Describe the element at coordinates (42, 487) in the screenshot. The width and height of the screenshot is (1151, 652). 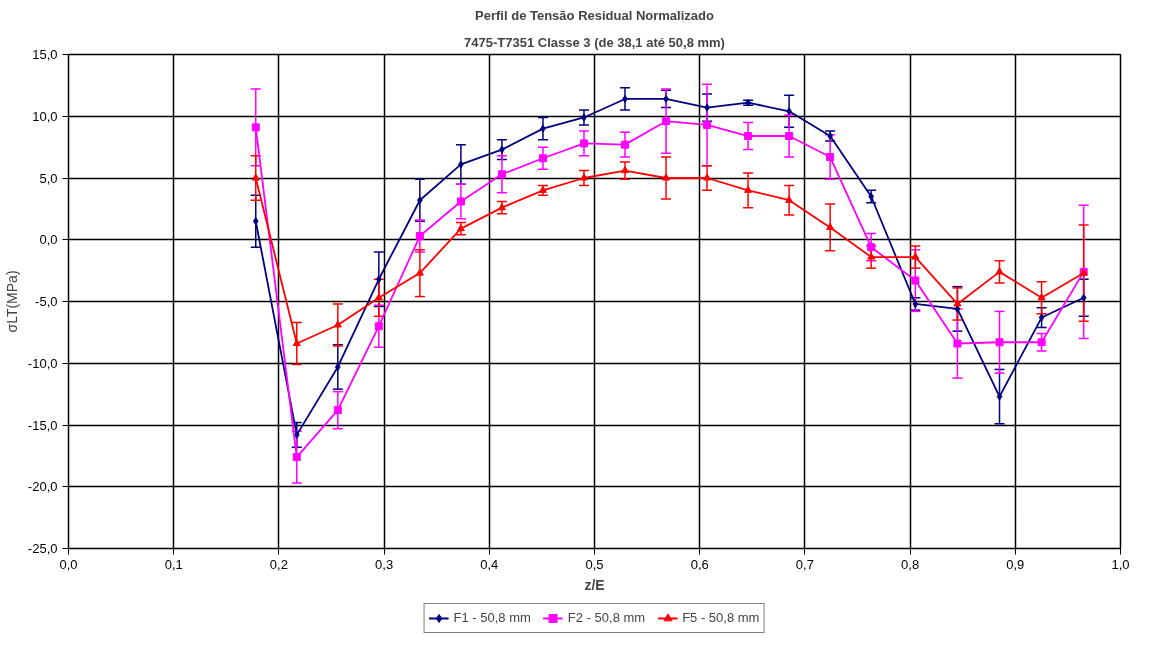
I see `y-tick-label: -20,0` at that location.